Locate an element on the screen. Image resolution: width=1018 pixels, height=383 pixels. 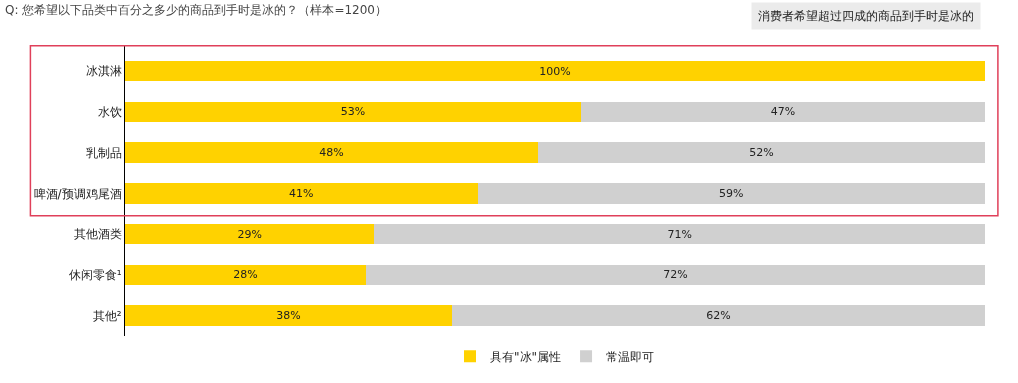
data-label: 100% is located at coordinates (555, 71).